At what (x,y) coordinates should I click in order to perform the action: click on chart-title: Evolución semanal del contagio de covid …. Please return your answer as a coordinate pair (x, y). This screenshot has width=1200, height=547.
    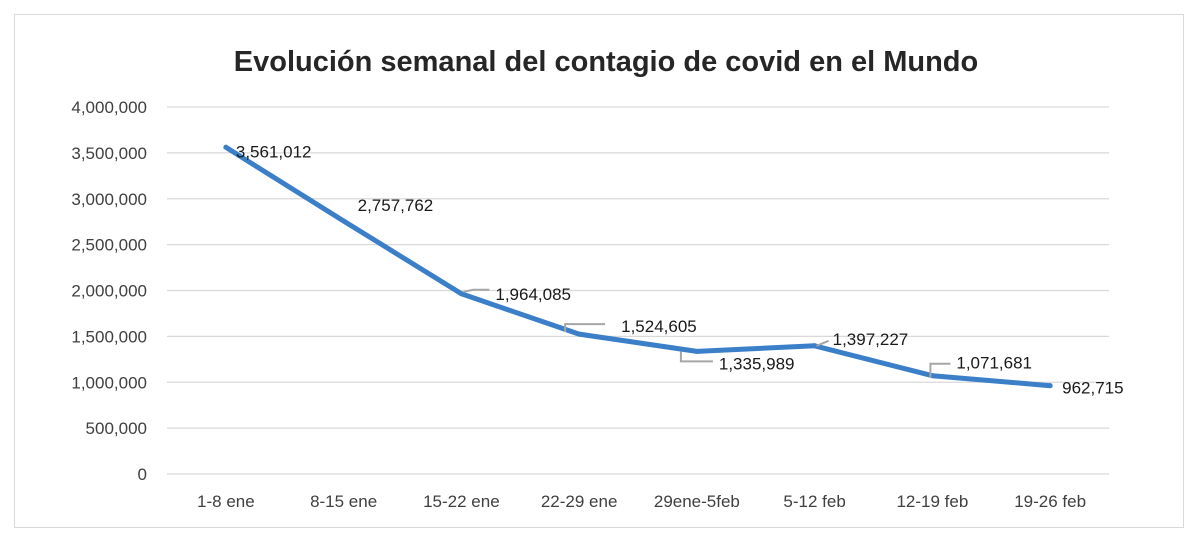
    Looking at the image, I should click on (606, 62).